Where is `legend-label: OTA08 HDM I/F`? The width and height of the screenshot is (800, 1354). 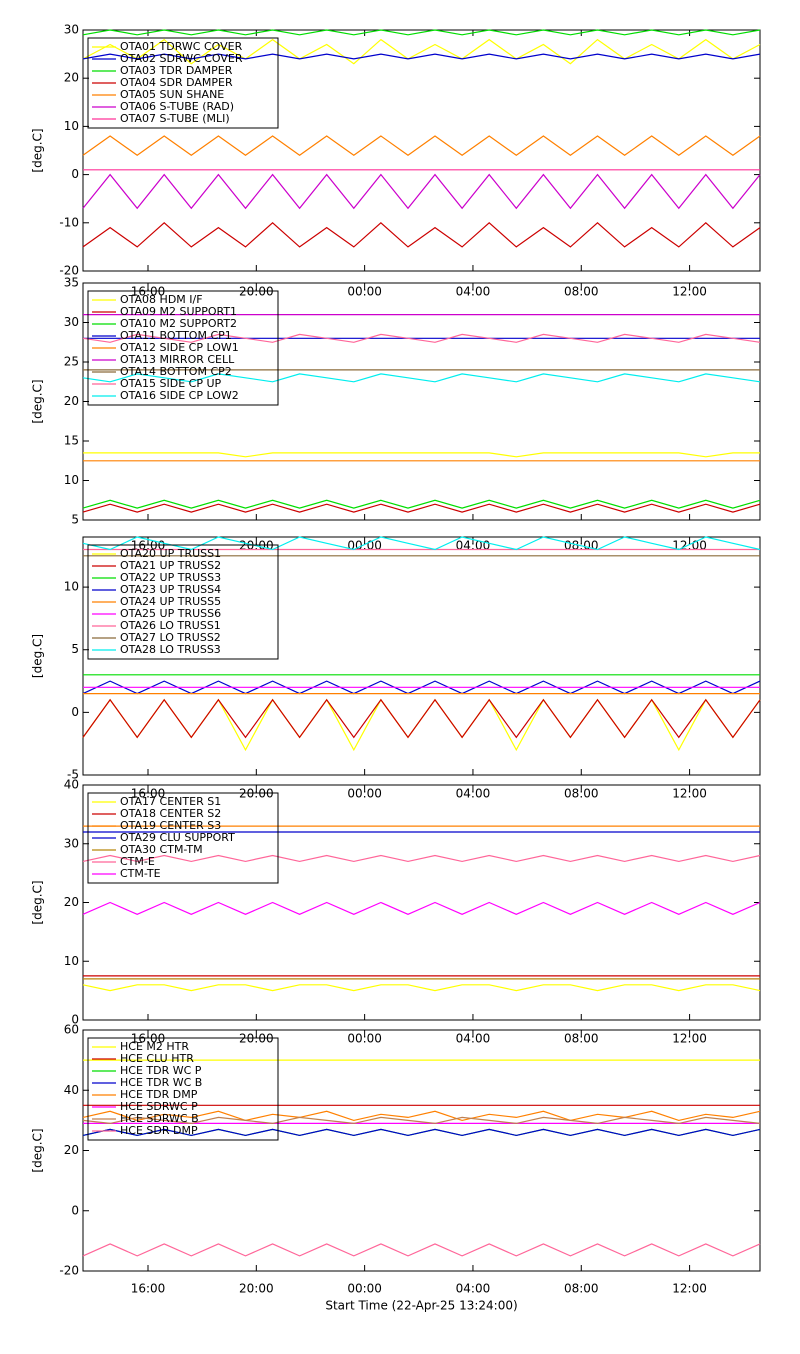
legend-label: OTA08 HDM I/F is located at coordinates (161, 299).